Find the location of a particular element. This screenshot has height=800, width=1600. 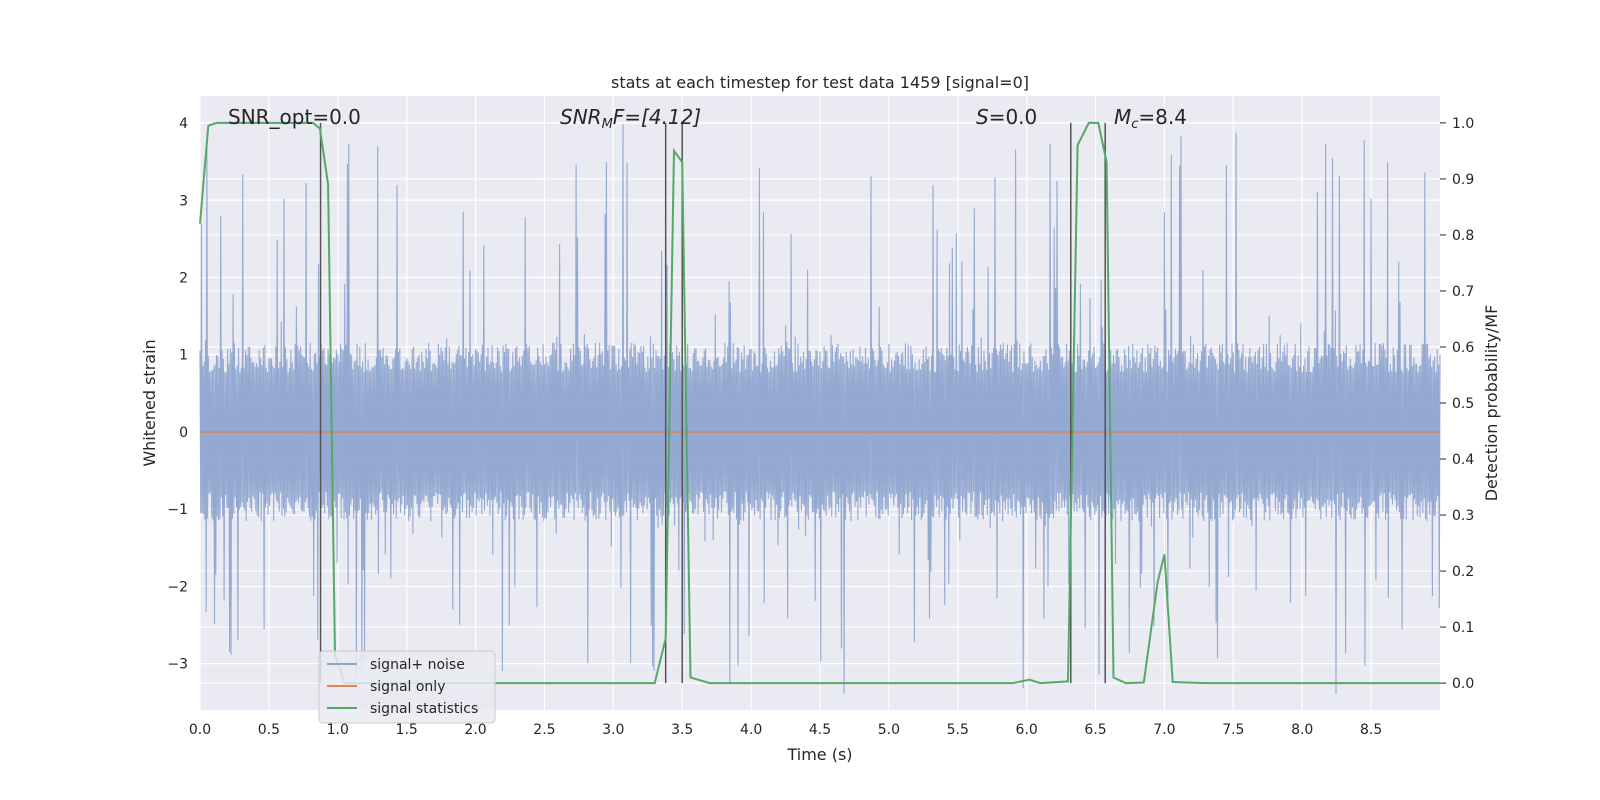

y-axis-right-ticks: 1.0 0.9 0.8 0.7 0.6 0.5 0.4 0.3 0.2 0.1 0.0 is located at coordinates (1457, 404).